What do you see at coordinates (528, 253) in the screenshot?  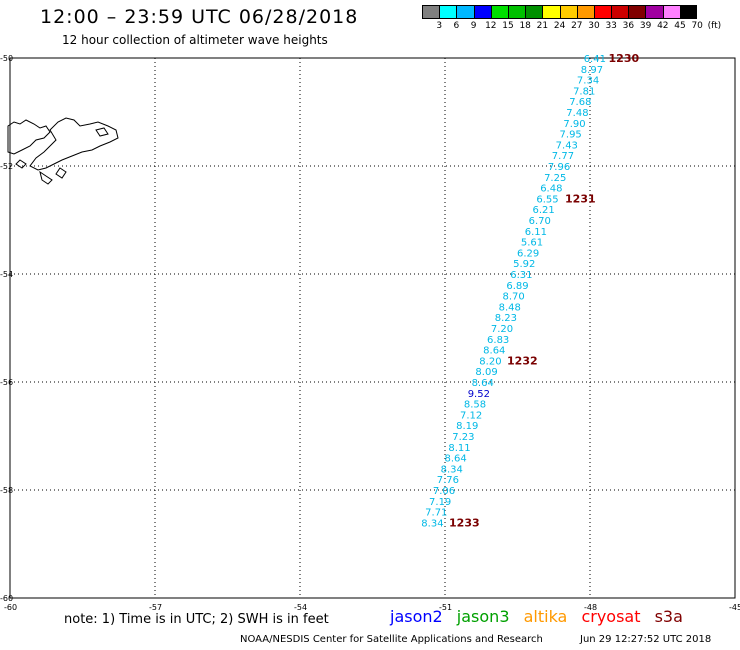 I see `wave-height-label: 6.29` at bounding box center [528, 253].